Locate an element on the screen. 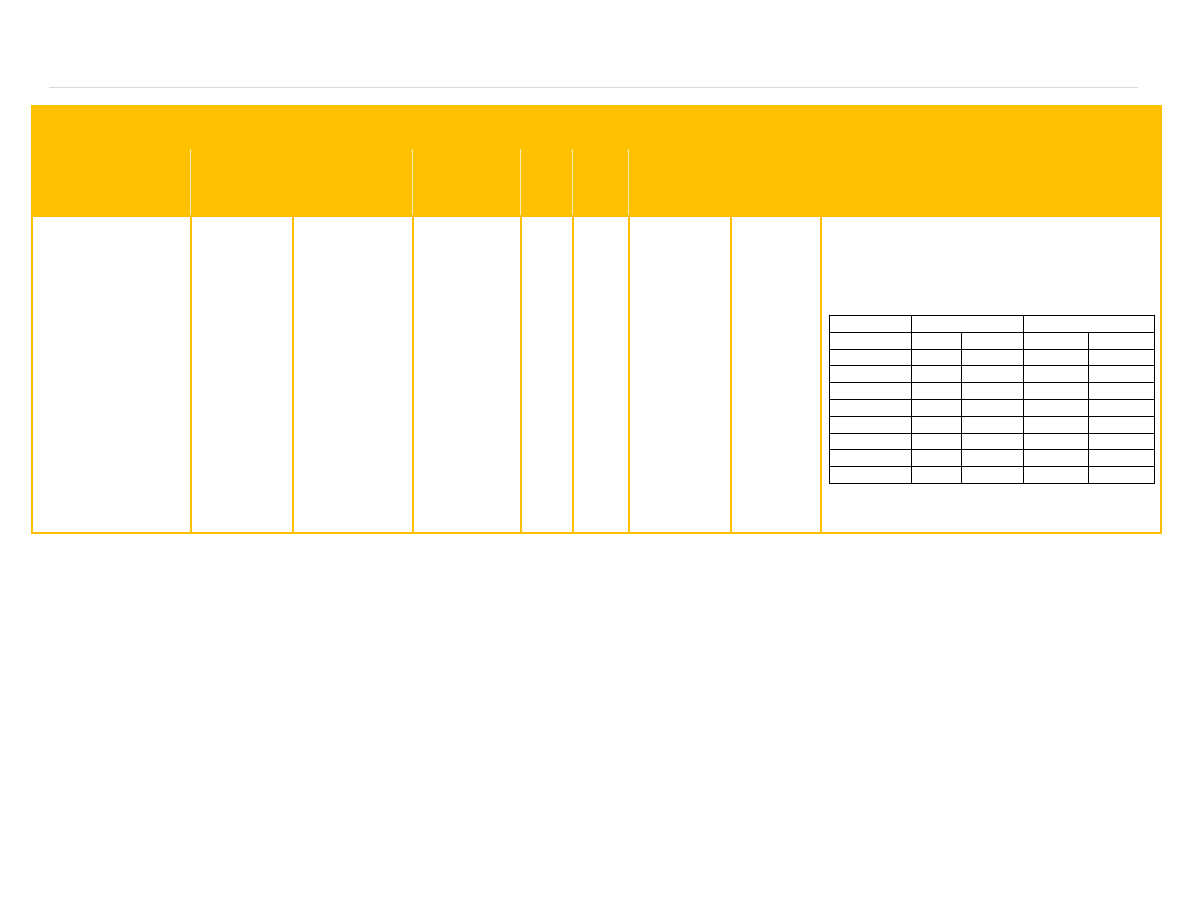 The image size is (1188, 918). nested-data-table is located at coordinates (992, 399).